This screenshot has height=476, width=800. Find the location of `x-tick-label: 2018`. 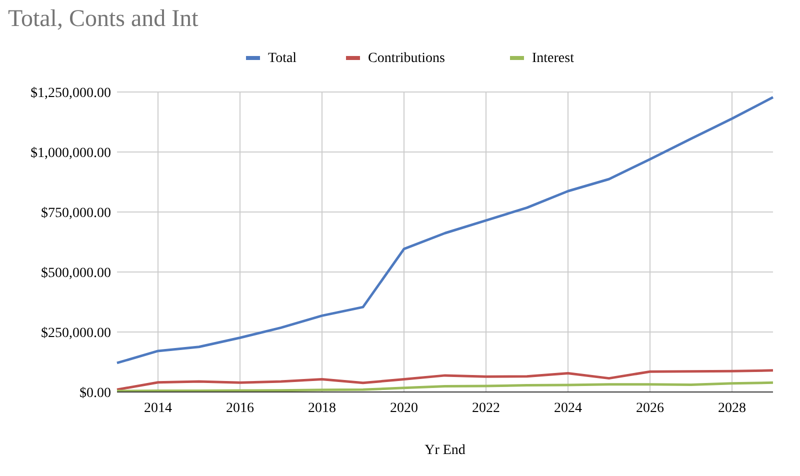

x-tick-label: 2018 is located at coordinates (322, 408).